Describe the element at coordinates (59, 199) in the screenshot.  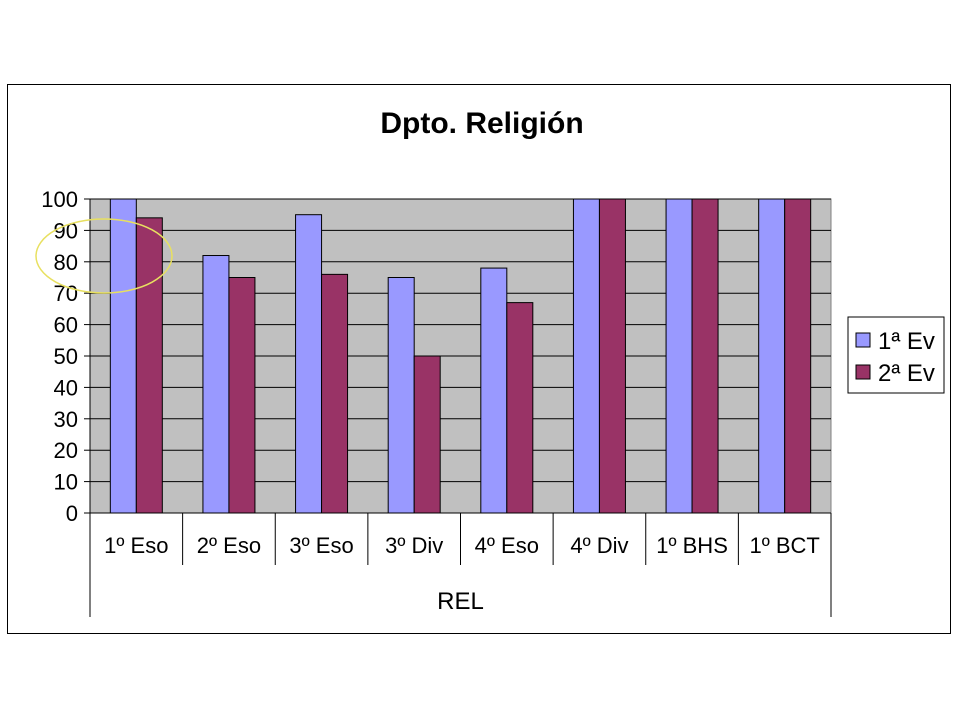
I see `y-tick-label: 100` at that location.